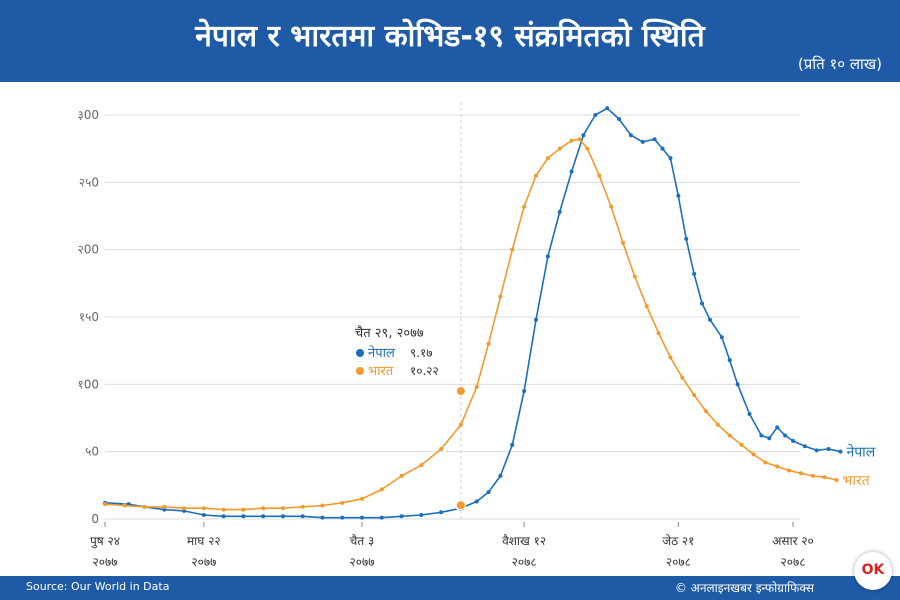 This screenshot has width=900, height=600. What do you see at coordinates (362, 541) in the screenshot?
I see `x-tick-label: चैत ३` at bounding box center [362, 541].